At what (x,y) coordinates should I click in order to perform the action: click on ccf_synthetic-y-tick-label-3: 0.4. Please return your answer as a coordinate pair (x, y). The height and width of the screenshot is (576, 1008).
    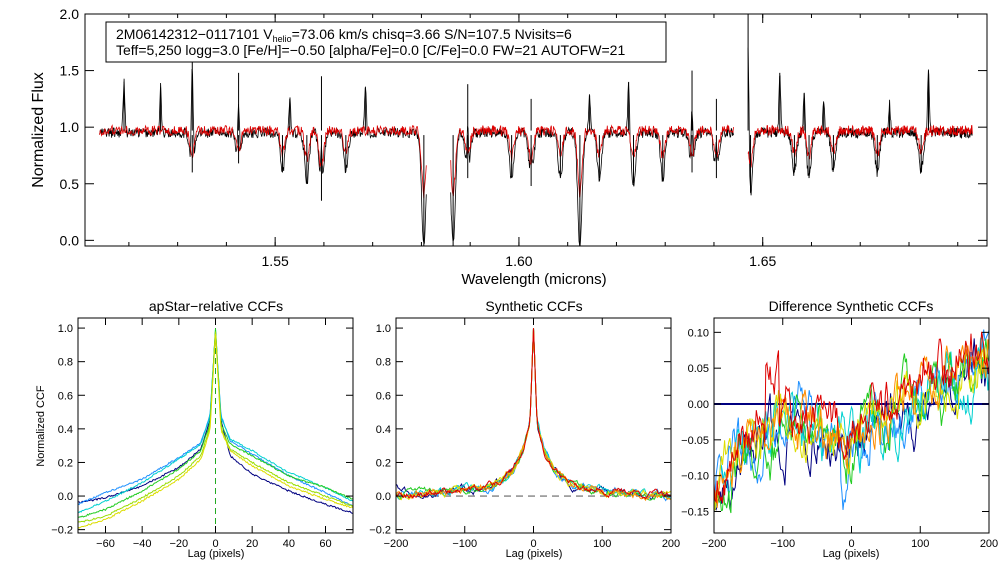
    Looking at the image, I should click on (383, 430).